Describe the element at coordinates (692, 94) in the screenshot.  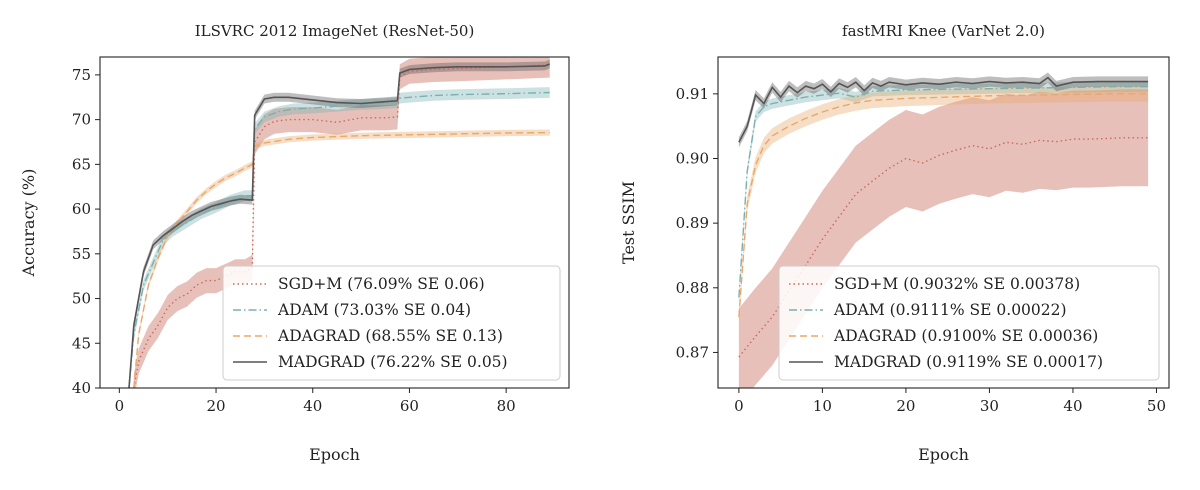
I see `y-tick-label: 0.91` at that location.